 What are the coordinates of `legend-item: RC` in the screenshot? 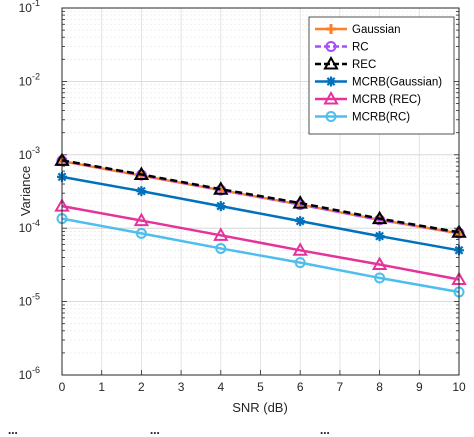 It's located at (342, 47).